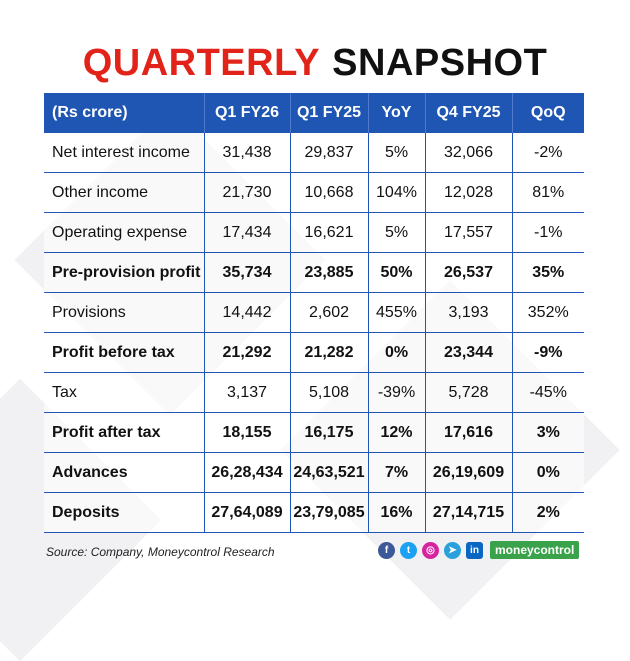 The image size is (630, 661). What do you see at coordinates (124, 512) in the screenshot?
I see `row-label: Deposits` at bounding box center [124, 512].